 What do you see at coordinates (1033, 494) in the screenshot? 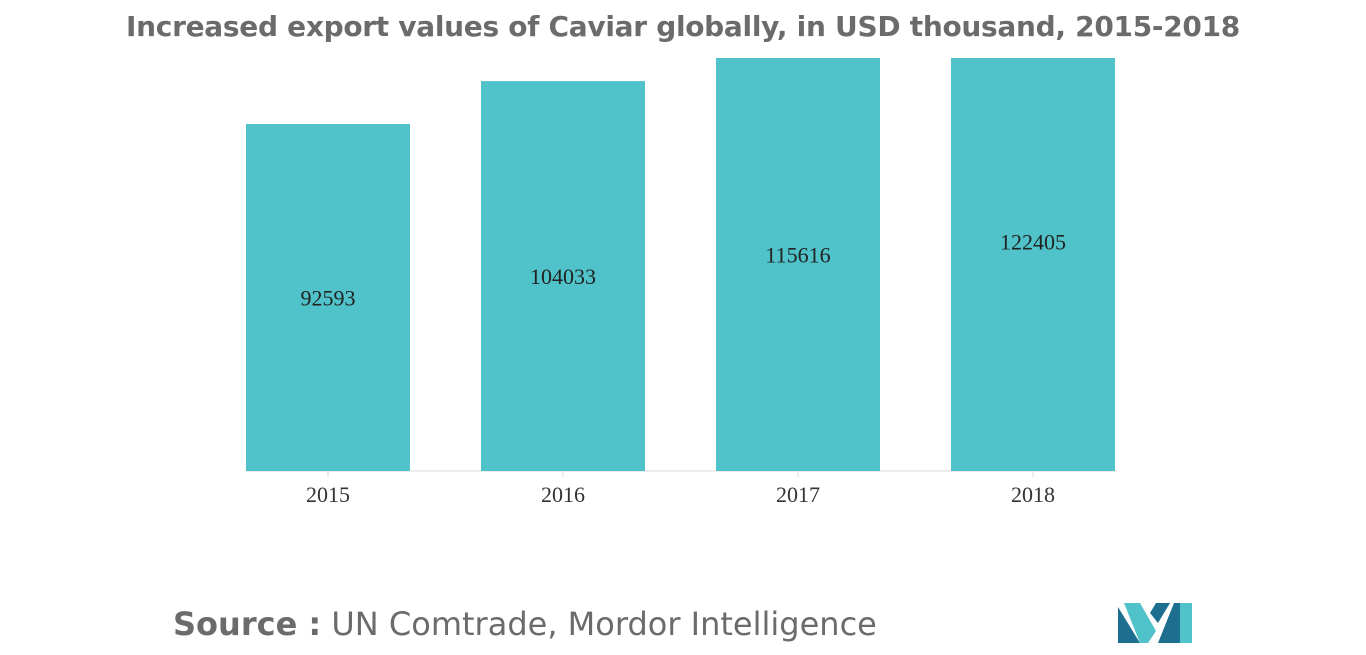
I see `tick-label-2018: 2018` at bounding box center [1033, 494].